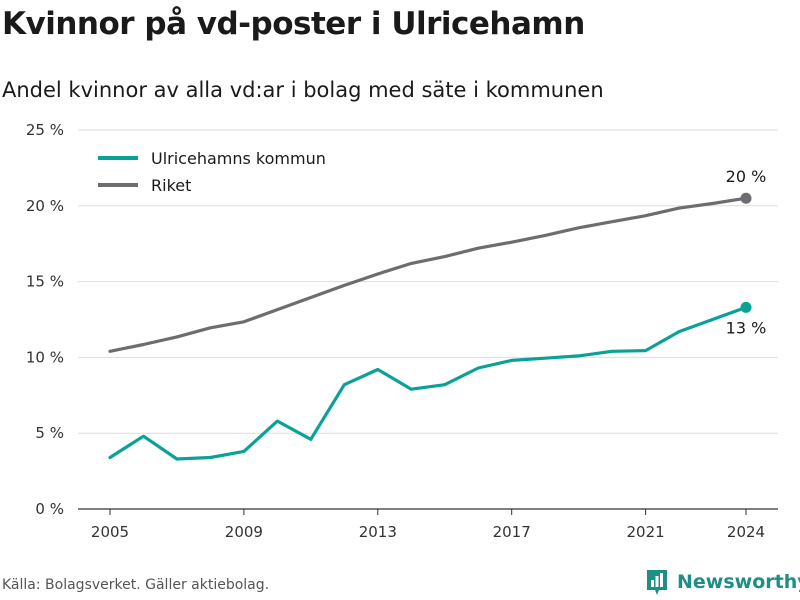  Describe the element at coordinates (49, 433) in the screenshot. I see `y-tick-label: 5 %` at that location.